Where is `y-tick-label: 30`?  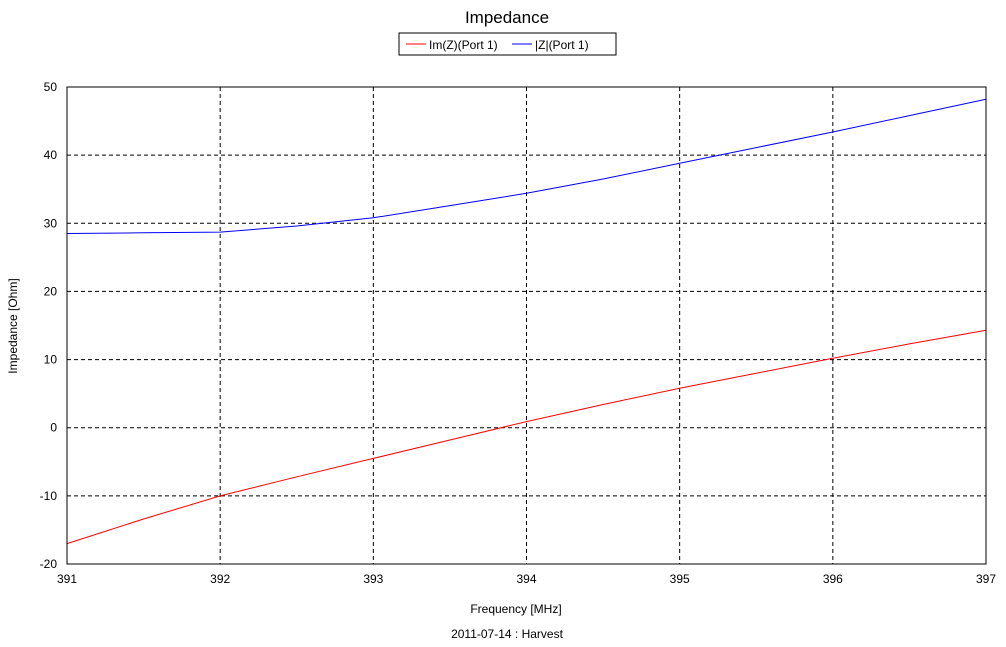
y-tick-label: 30 is located at coordinates (51, 223).